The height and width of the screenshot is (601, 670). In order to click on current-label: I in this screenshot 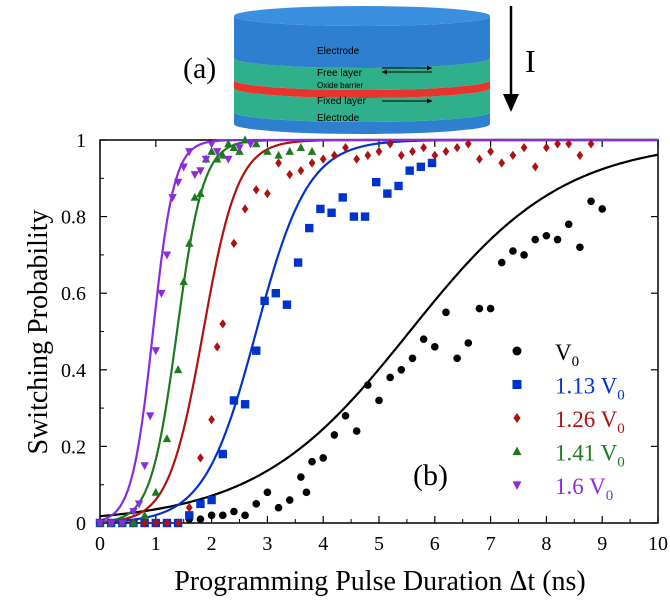, I will do `click(530, 61)`.